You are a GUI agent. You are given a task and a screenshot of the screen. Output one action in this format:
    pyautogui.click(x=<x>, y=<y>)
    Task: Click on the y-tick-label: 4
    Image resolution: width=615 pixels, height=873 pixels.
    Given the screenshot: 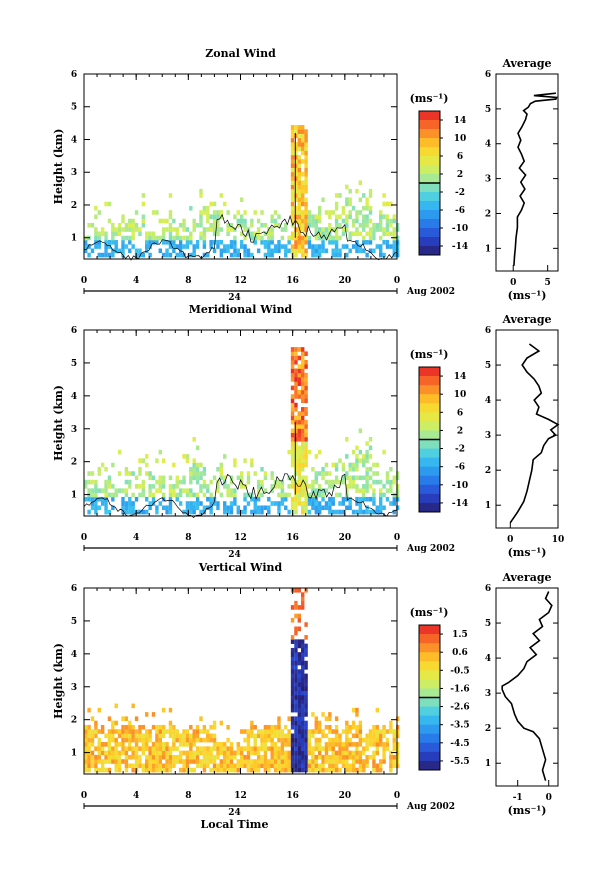 What is the action you would take?
    pyautogui.click(x=74, y=397)
    